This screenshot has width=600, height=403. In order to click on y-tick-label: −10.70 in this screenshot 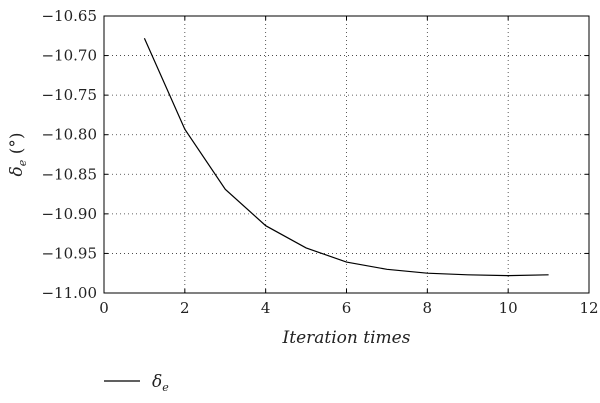, I will do `click(69, 56)`.